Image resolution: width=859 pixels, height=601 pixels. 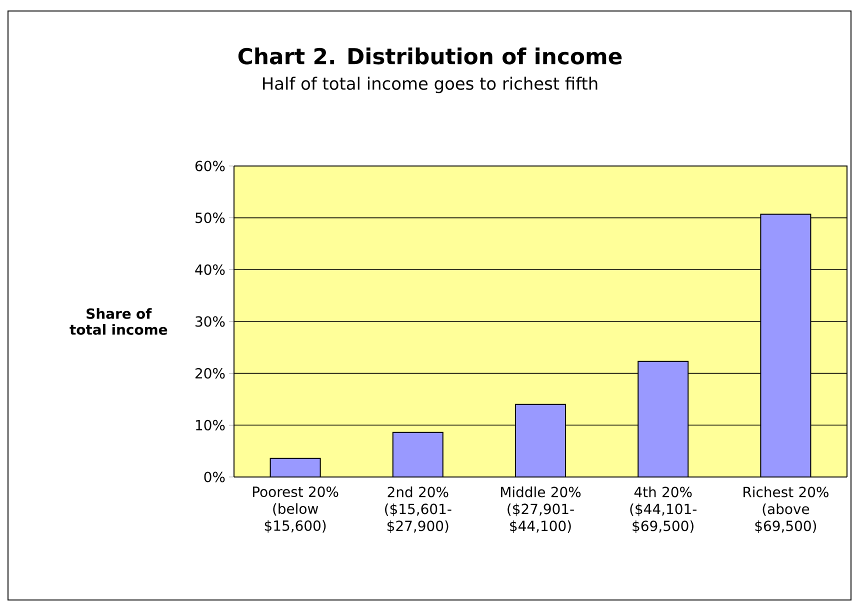 I want to click on y-axis-title: Share of total income, so click(x=119, y=321).